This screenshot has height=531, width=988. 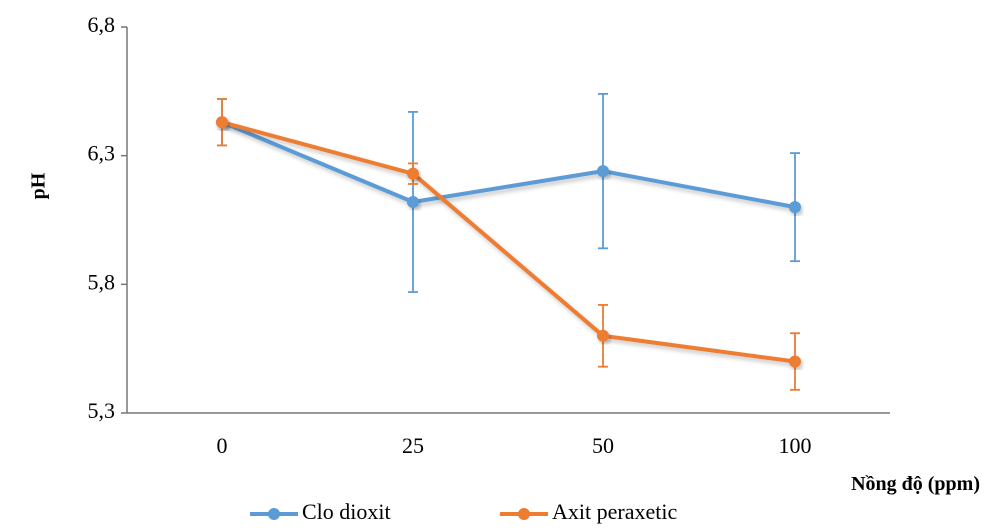 What do you see at coordinates (795, 445) in the screenshot?
I see `x-tick-label: 100` at bounding box center [795, 445].